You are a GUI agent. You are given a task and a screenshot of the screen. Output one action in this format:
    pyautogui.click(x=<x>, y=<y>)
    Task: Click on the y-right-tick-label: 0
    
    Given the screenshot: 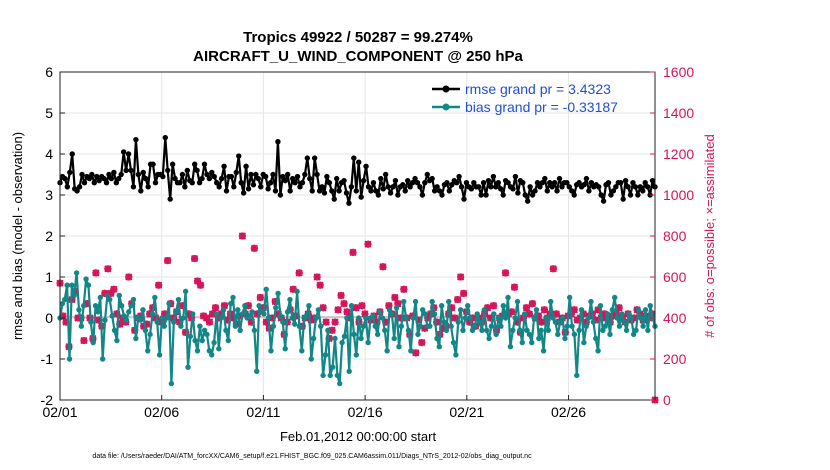 What is the action you would take?
    pyautogui.click(x=667, y=400)
    